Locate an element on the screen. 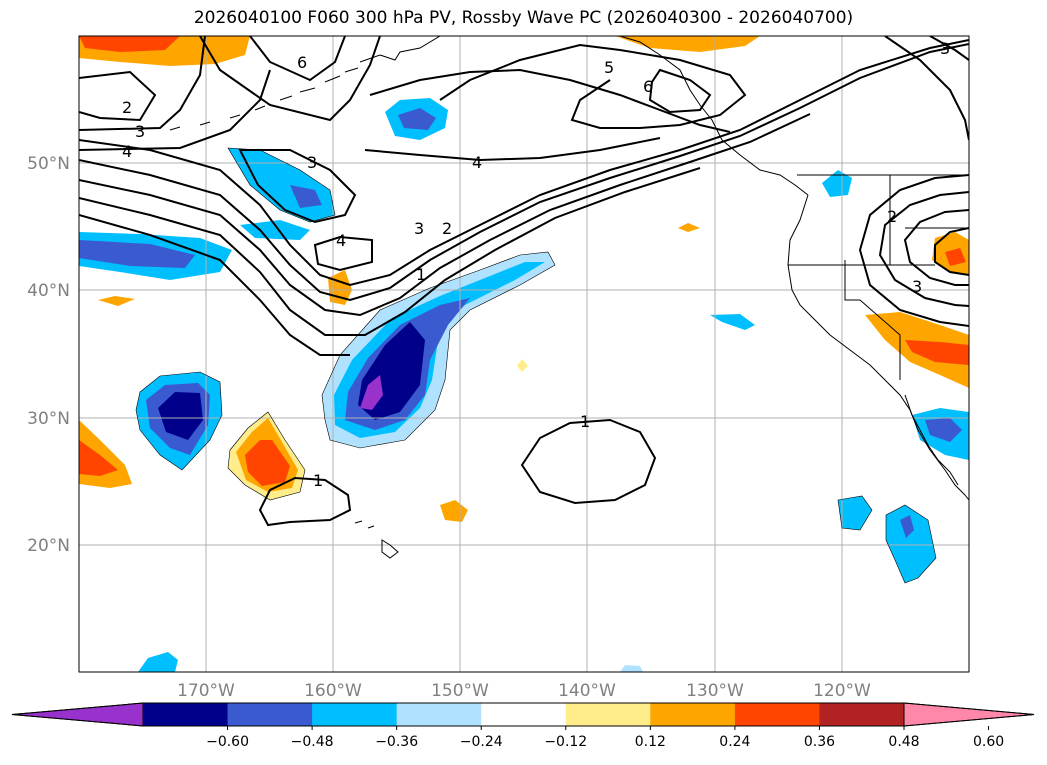  negative-anomaly-bc is located at coordinates (837, 183).